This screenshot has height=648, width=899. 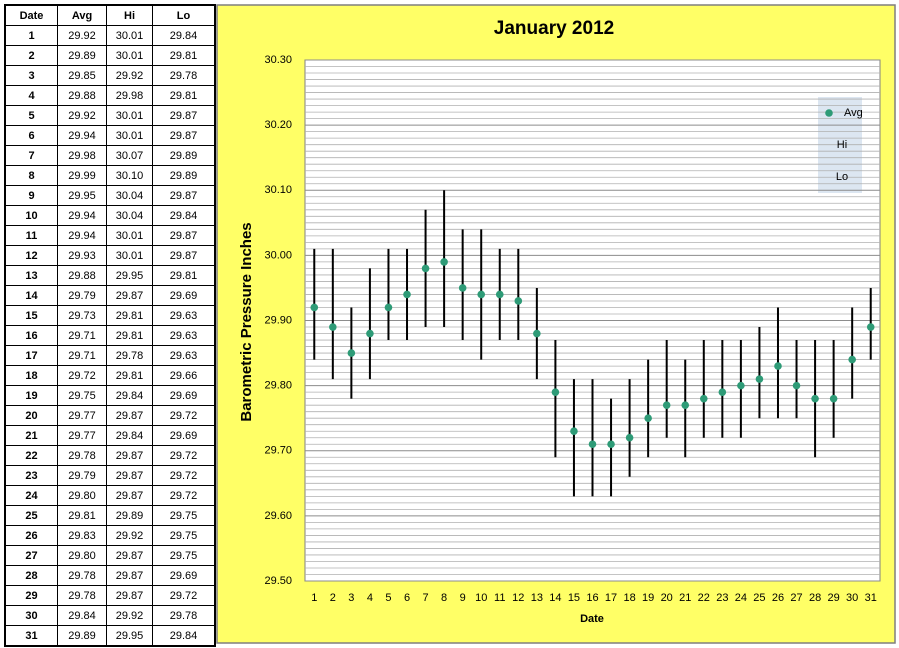 What do you see at coordinates (31, 395) in the screenshot?
I see `table-cell: 19` at bounding box center [31, 395].